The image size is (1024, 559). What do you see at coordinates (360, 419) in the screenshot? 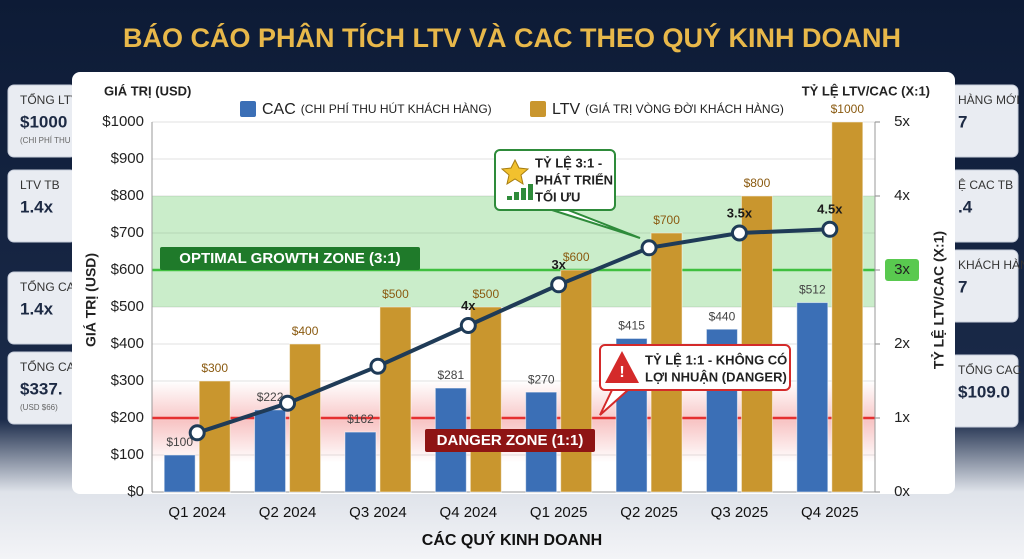
I see `bar-value-label: $162` at bounding box center [360, 419].